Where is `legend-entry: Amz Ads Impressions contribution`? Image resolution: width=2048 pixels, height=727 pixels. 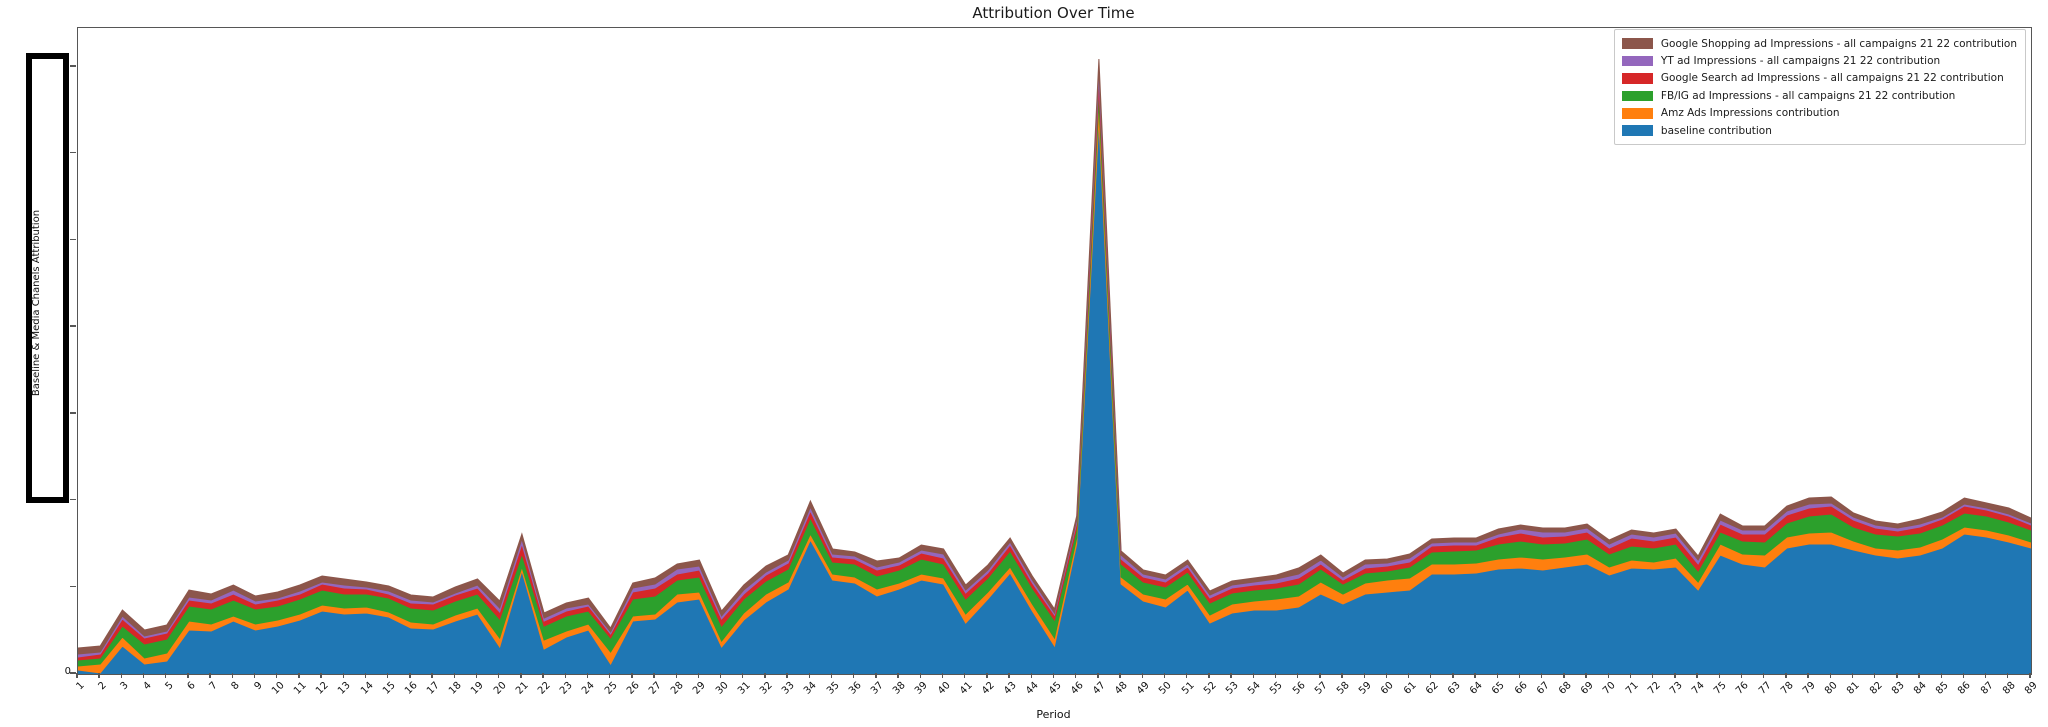 legend-entry: Amz Ads Impressions contribution is located at coordinates (1819, 113).